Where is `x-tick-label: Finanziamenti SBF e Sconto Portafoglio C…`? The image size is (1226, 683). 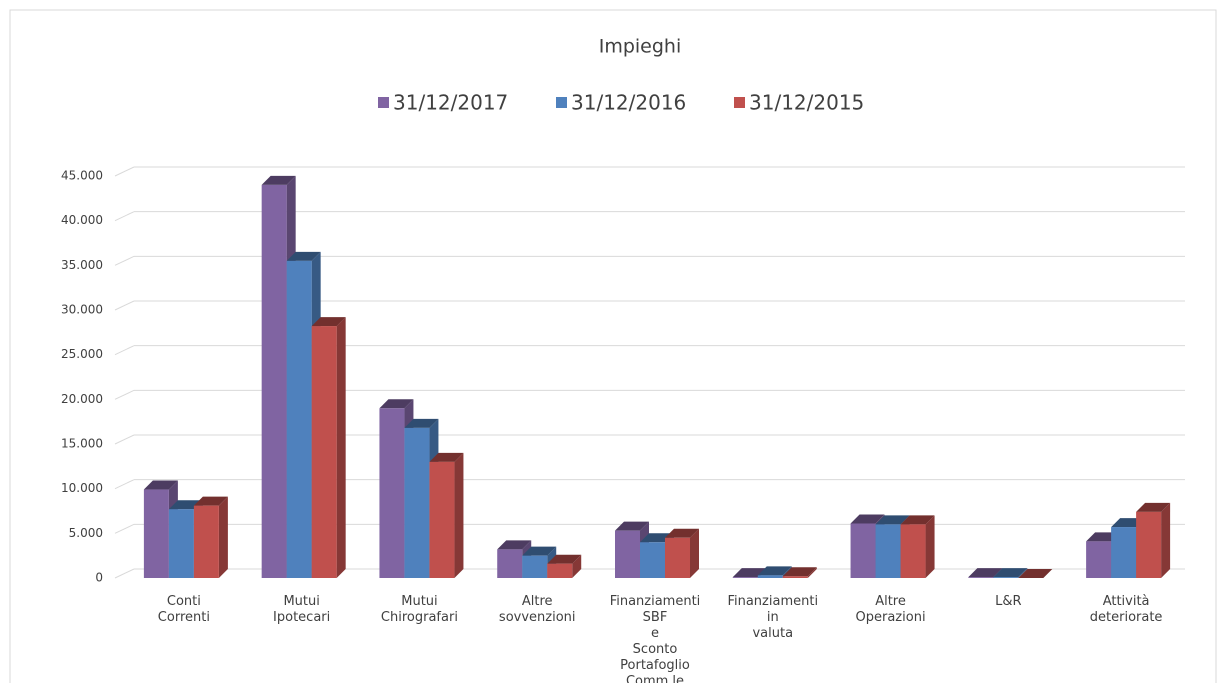 x-tick-label: Finanziamenti SBF e Sconto Portafoglio C… is located at coordinates (655, 638).